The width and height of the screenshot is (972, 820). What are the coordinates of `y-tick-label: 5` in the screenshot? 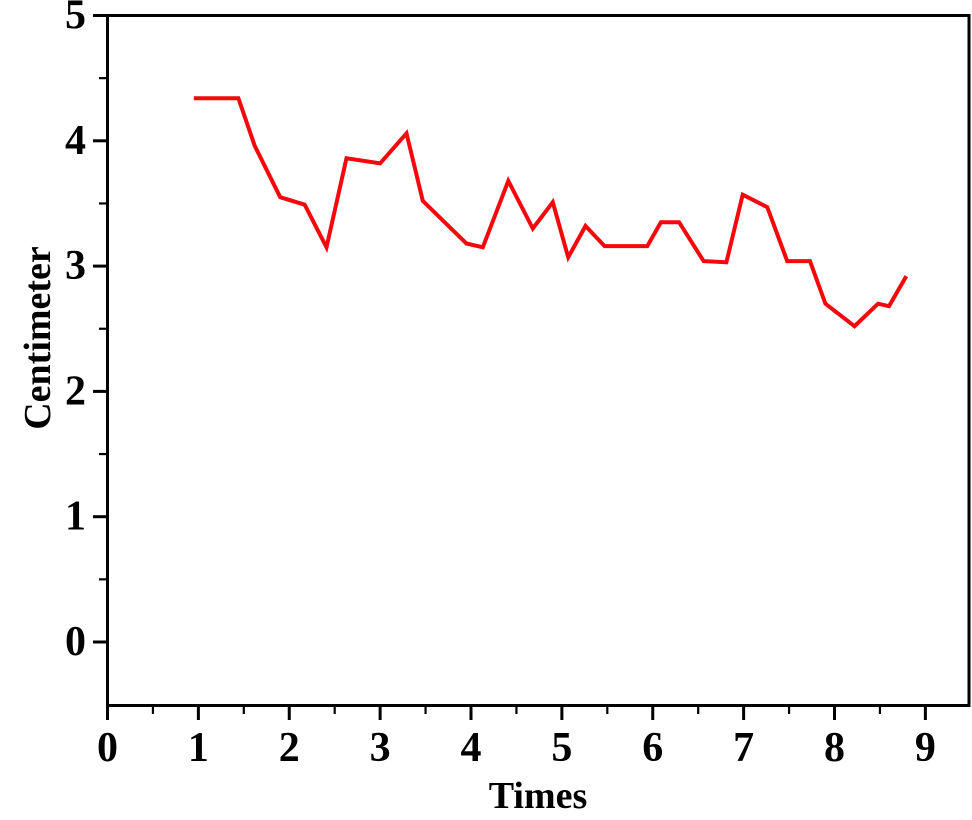 It's located at (75, 19).